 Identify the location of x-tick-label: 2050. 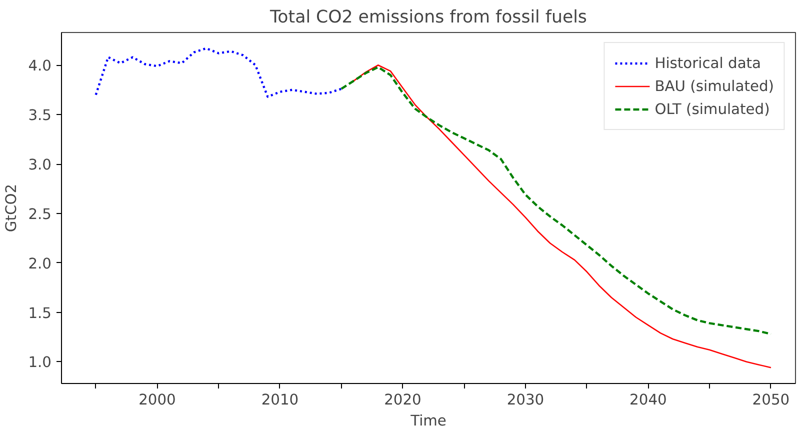
(771, 400).